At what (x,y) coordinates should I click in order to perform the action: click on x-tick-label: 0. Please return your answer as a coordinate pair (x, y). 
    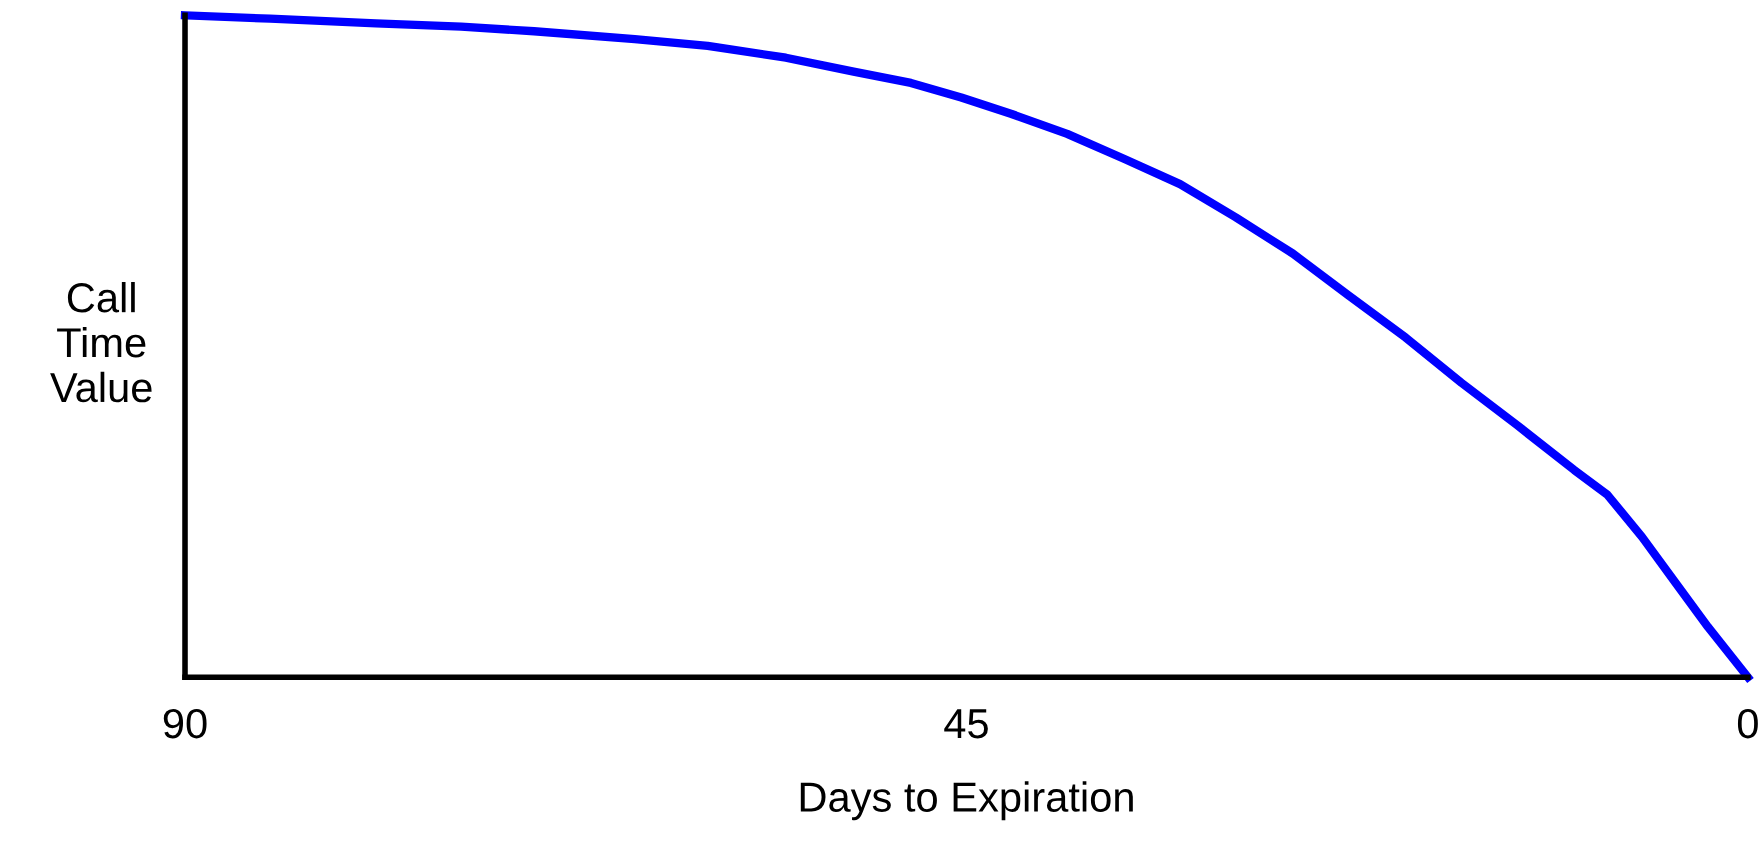
    Looking at the image, I should click on (1747, 723).